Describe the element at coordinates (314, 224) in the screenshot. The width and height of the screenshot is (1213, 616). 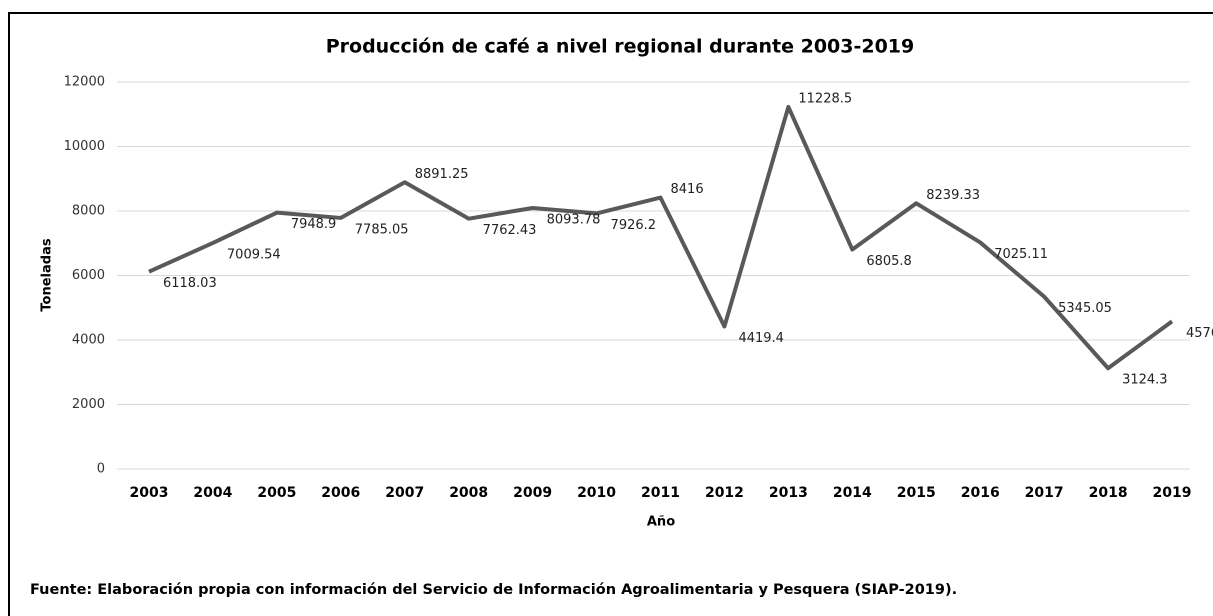
I see `data-label: 7948.9` at that location.